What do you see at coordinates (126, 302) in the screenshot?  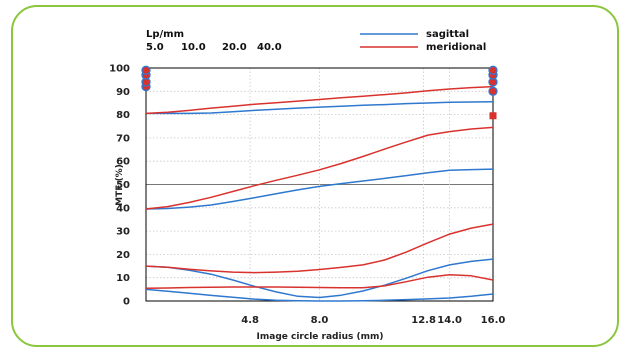 I see `y-tick-0: 0` at bounding box center [126, 302].